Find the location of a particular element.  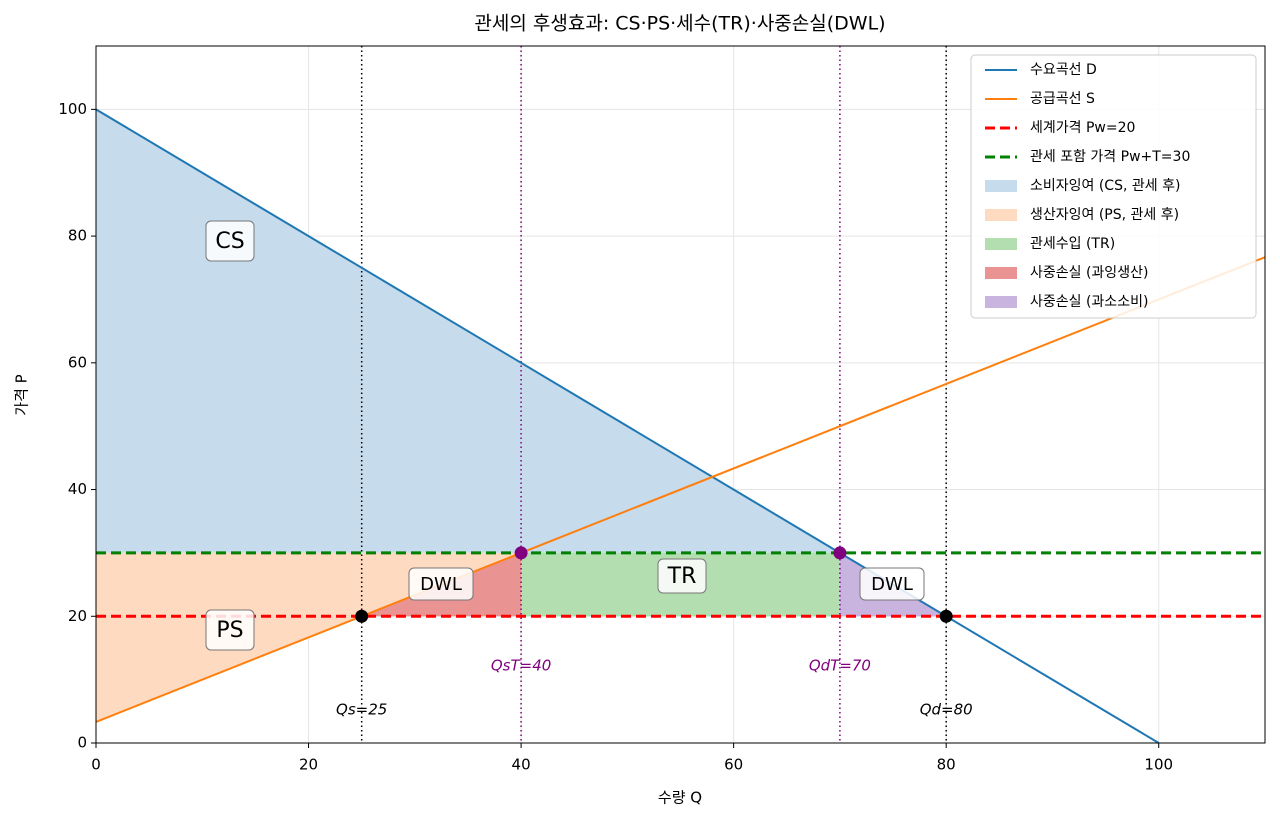

x-tick-label: 80 is located at coordinates (946, 765).